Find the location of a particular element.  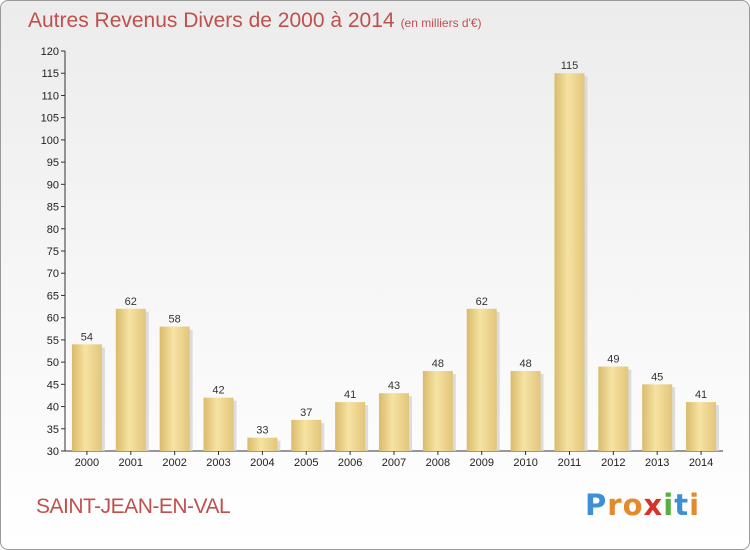

x-tick-label: 2000 is located at coordinates (87, 463).